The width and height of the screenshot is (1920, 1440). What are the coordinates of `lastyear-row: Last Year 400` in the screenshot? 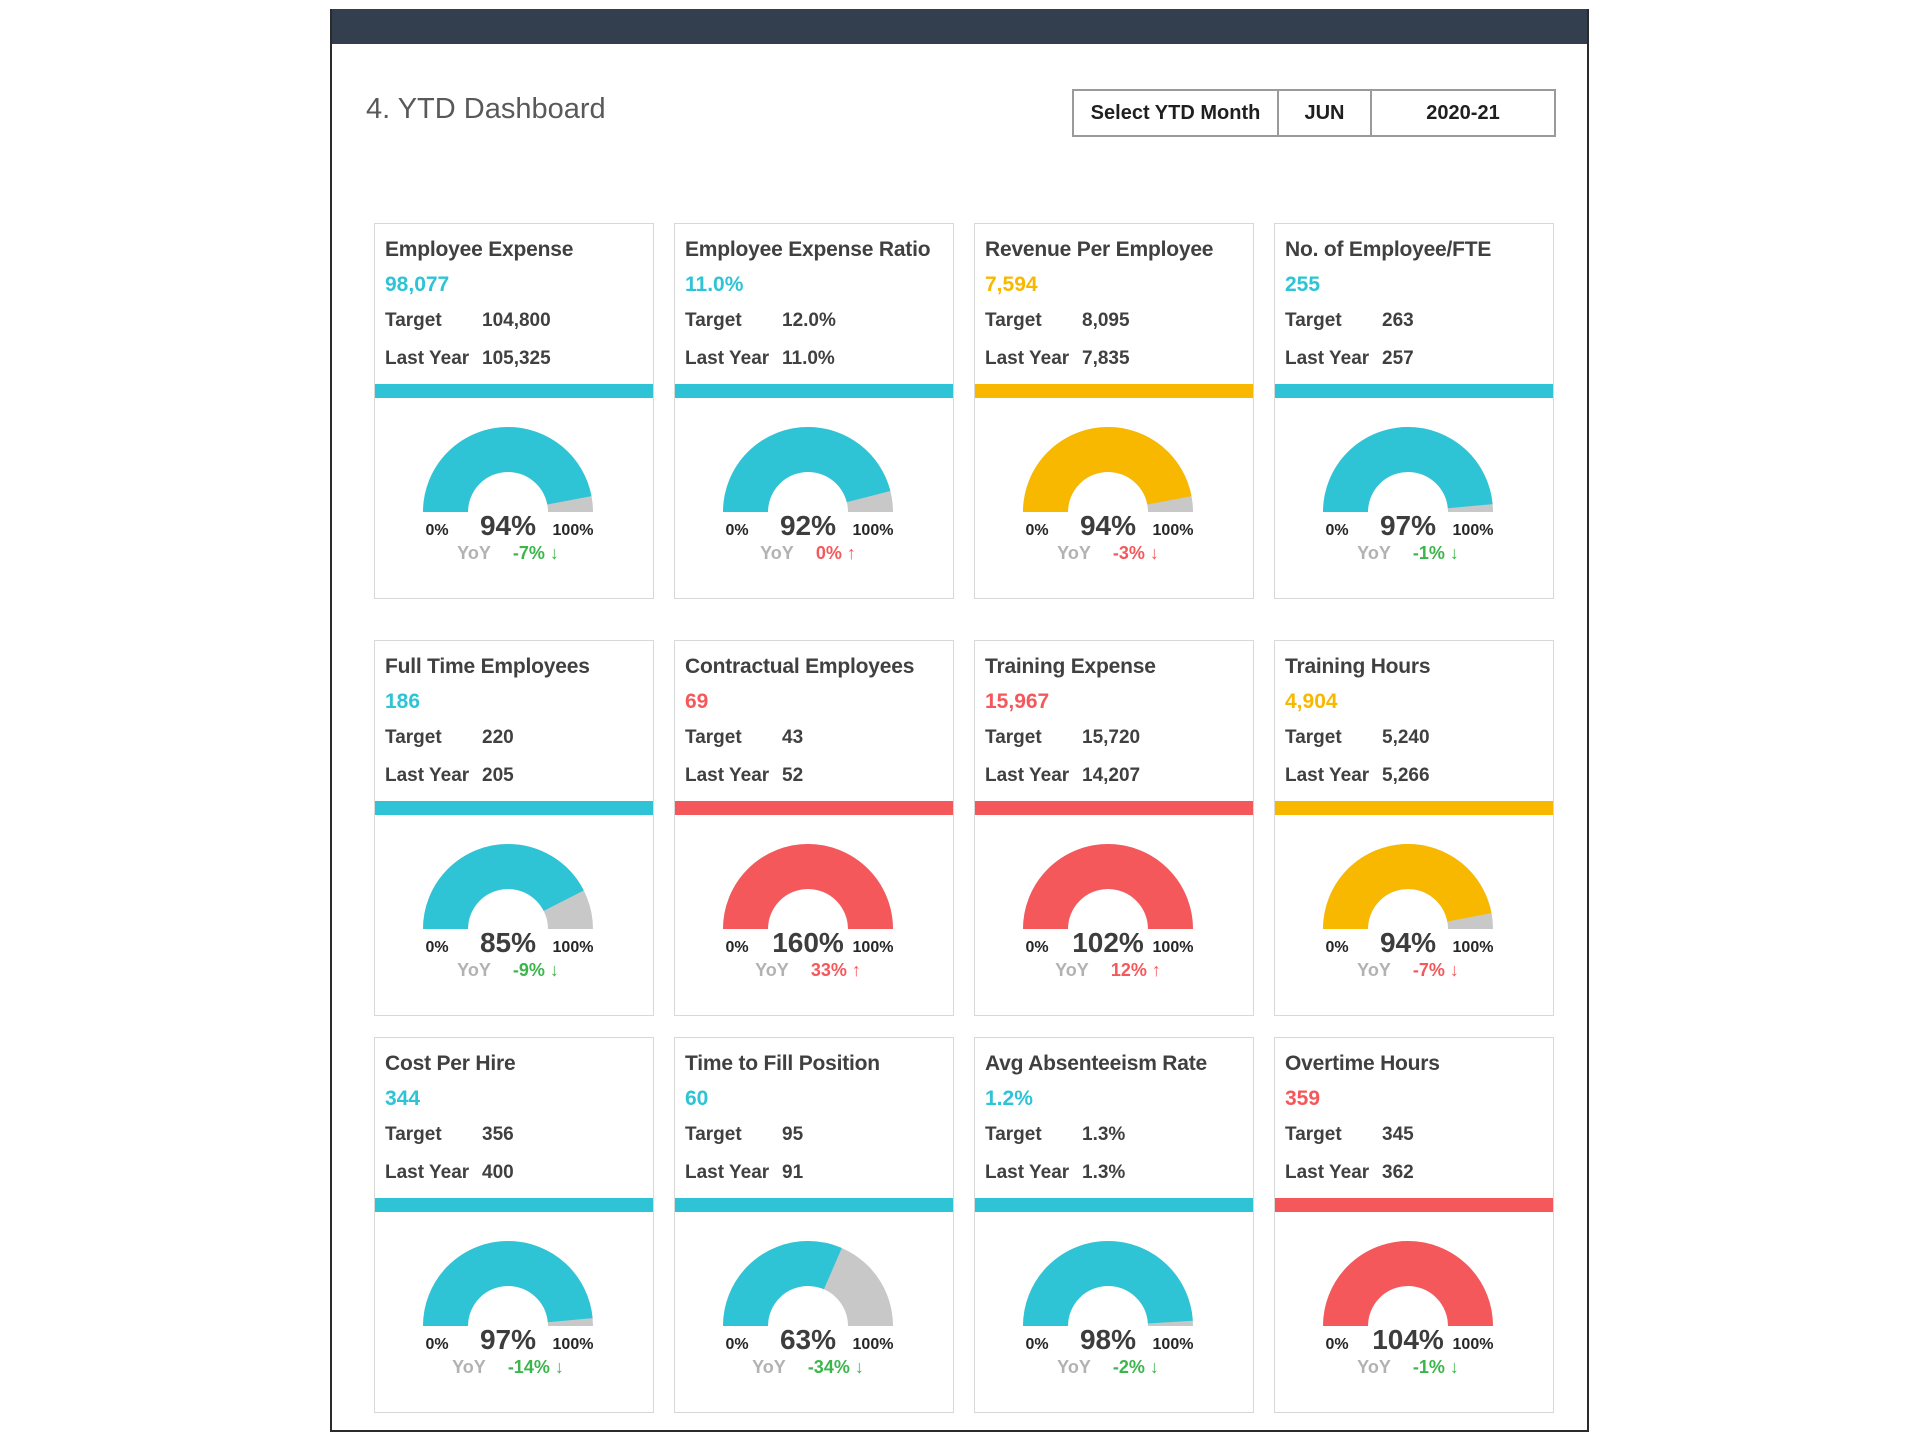 It's located at (516, 1173).